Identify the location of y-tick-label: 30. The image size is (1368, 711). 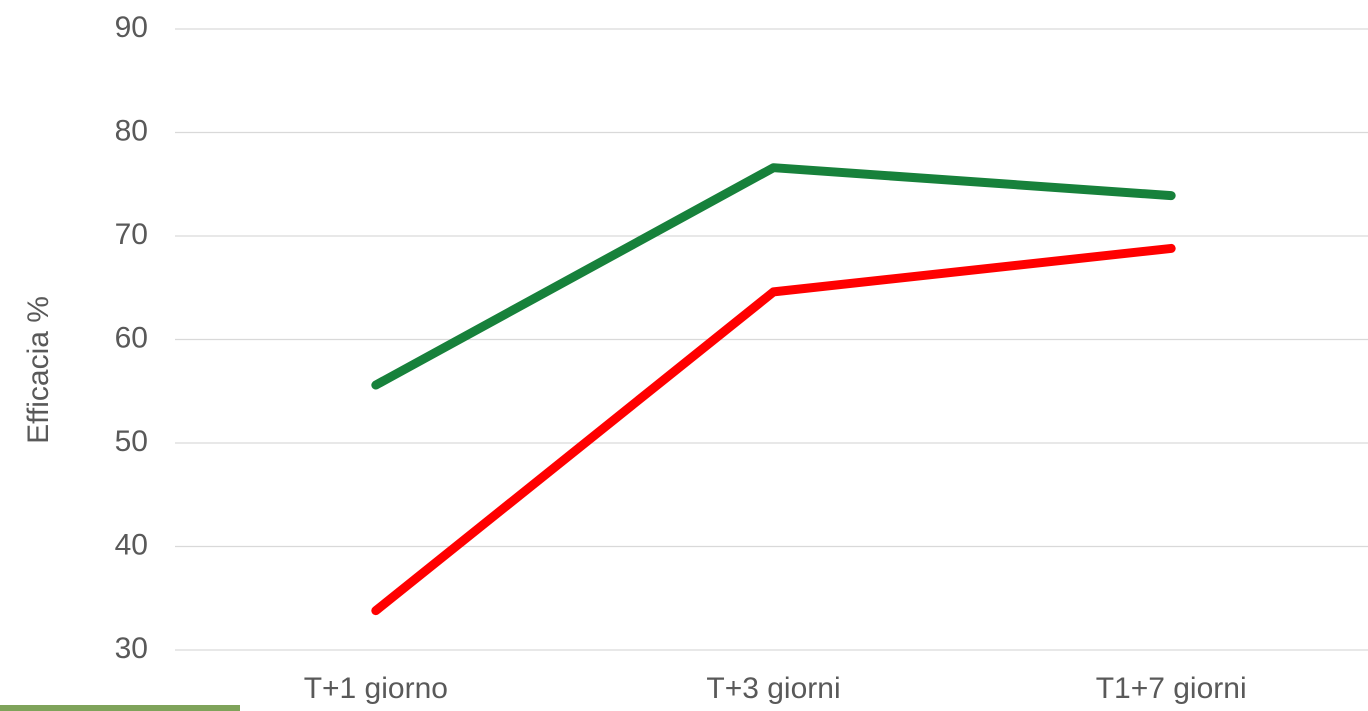
(131, 648).